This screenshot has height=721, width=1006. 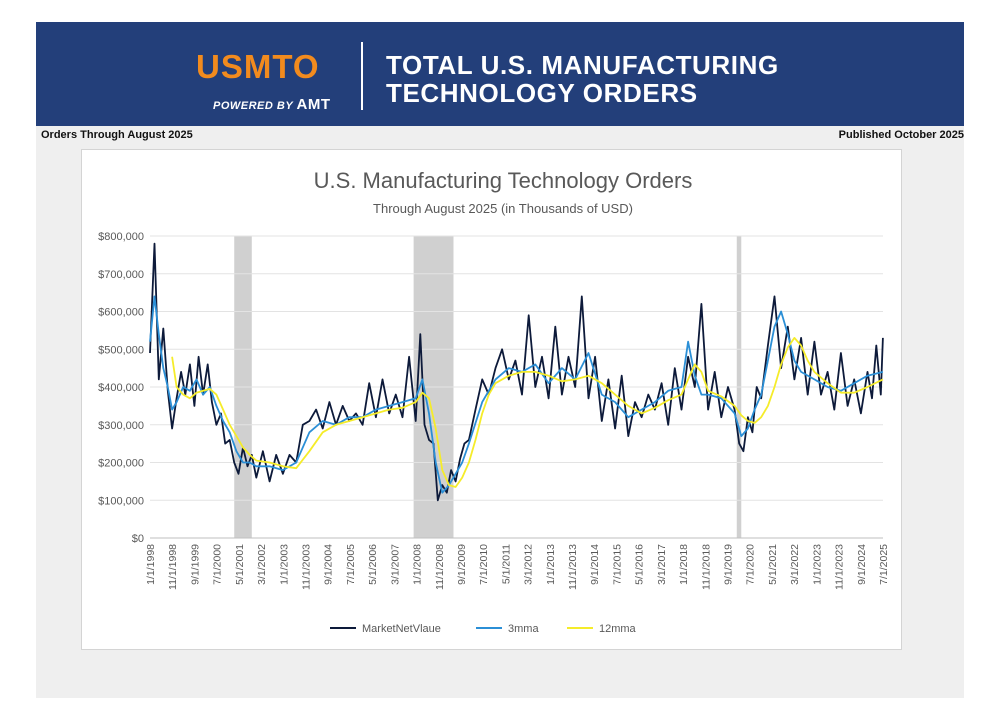 I want to click on x-tick-label-29: 3/1/2022, so click(x=795, y=564).